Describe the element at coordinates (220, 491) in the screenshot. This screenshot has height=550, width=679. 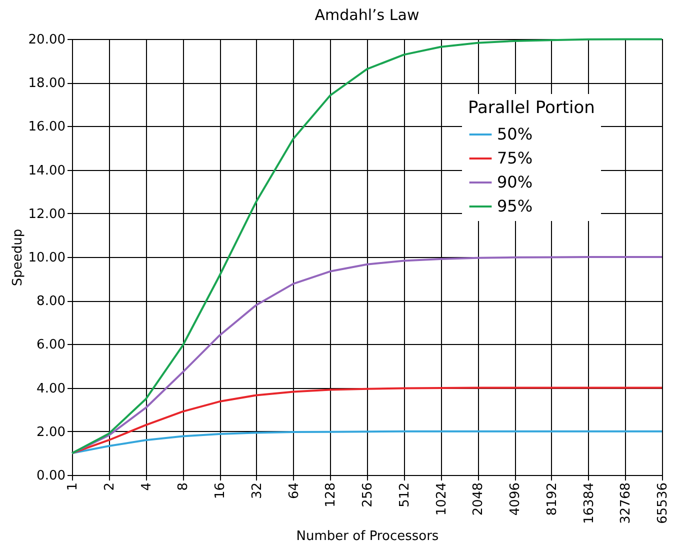
I see `x-tick-label: 16` at that location.